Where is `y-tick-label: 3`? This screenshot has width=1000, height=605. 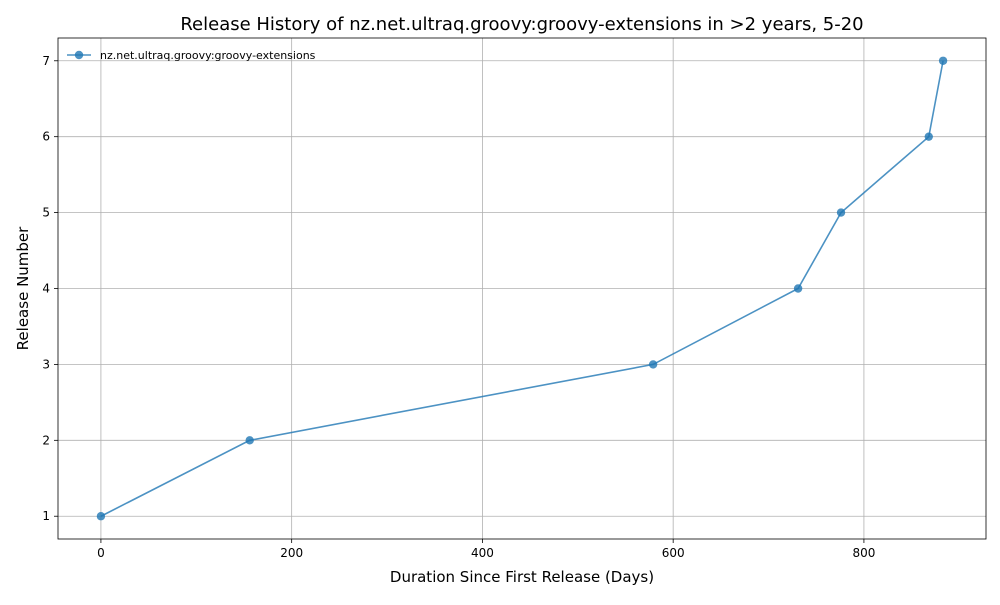 y-tick-label: 3 is located at coordinates (46, 364).